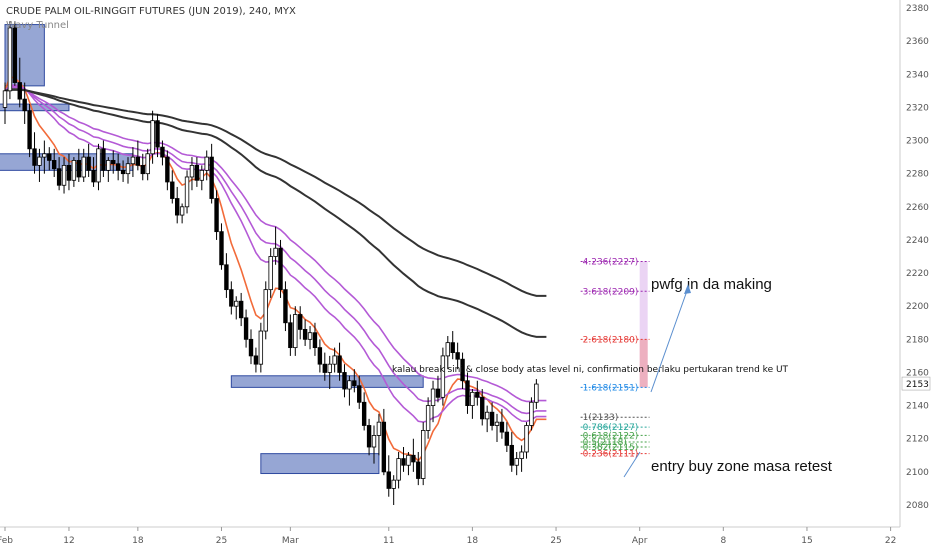  Describe the element at coordinates (473, 541) in the screenshot. I see `x-tick-label: 18` at that location.